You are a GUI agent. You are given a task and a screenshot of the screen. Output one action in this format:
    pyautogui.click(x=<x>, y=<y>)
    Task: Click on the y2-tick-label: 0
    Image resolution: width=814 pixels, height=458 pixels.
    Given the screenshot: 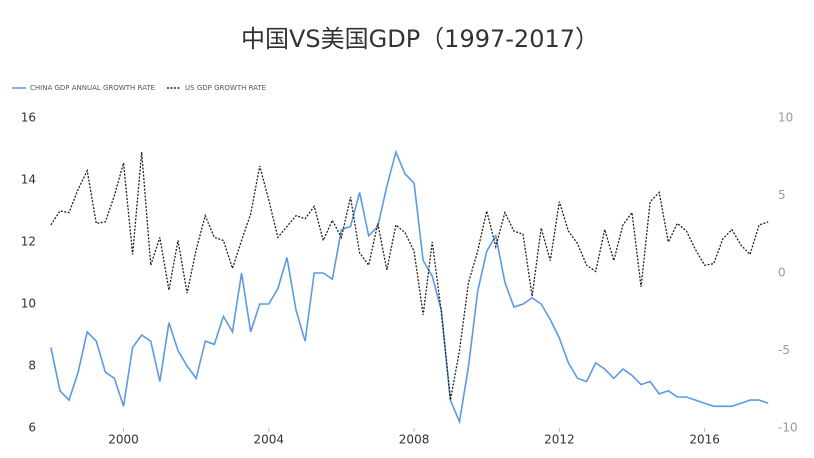 What is the action you would take?
    pyautogui.click(x=782, y=273)
    